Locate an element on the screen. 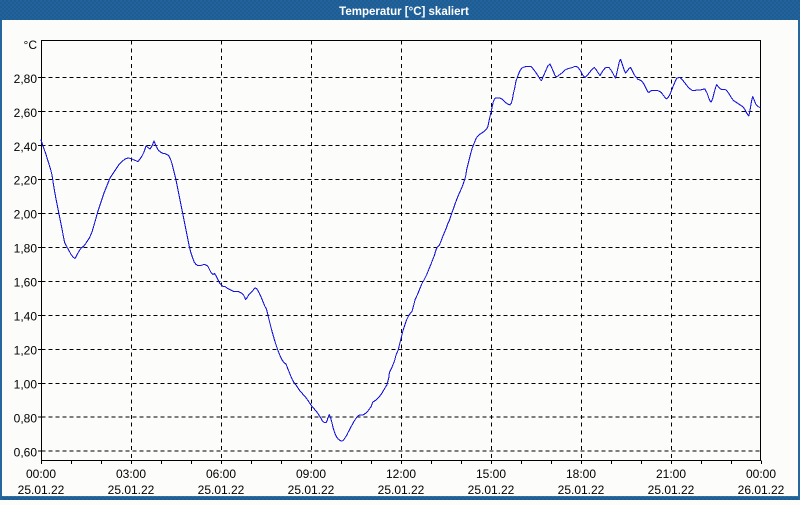 The height and width of the screenshot is (505, 800). svg-text: 1,00 is located at coordinates (26, 385).